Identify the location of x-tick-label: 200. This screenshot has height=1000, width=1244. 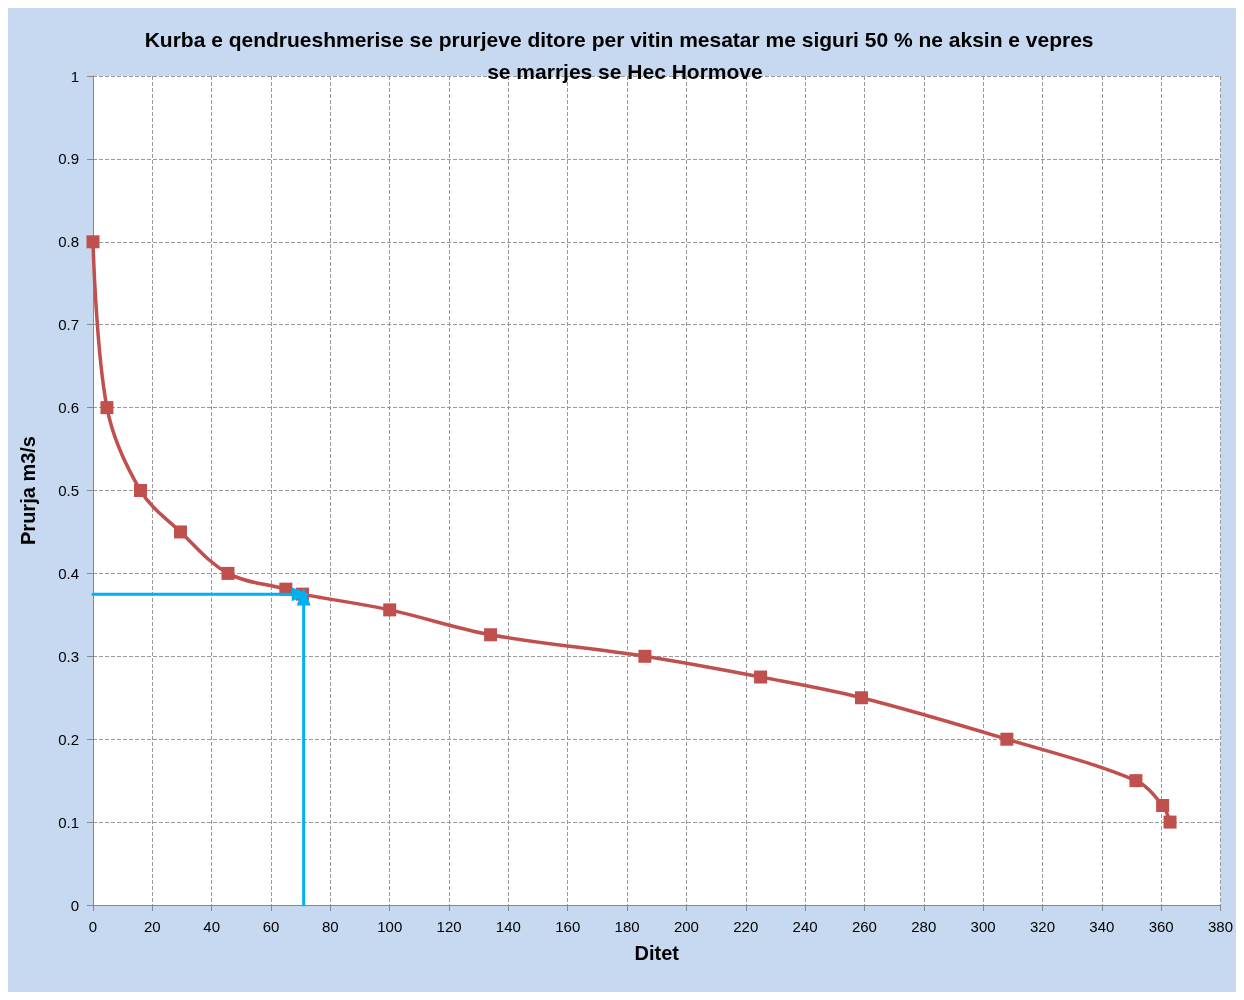
(686, 926).